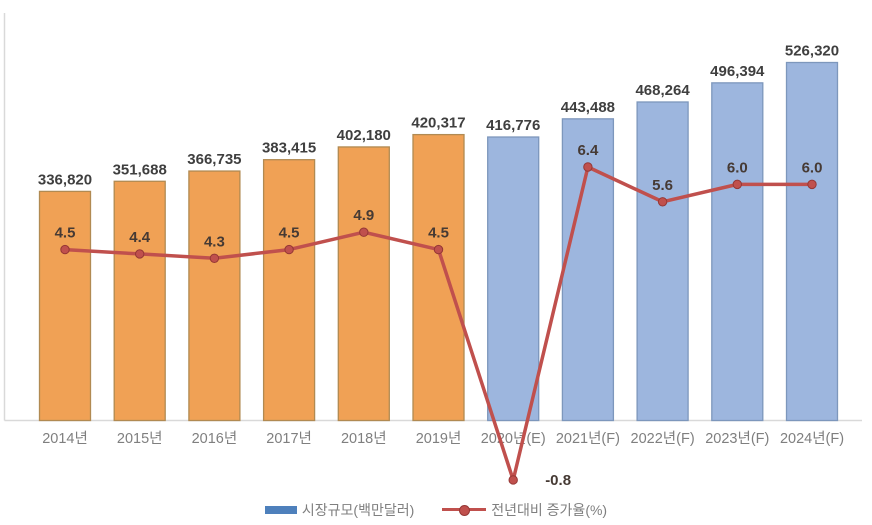 The width and height of the screenshot is (872, 525). I want to click on growth-marker-2020년(E), so click(513, 480).